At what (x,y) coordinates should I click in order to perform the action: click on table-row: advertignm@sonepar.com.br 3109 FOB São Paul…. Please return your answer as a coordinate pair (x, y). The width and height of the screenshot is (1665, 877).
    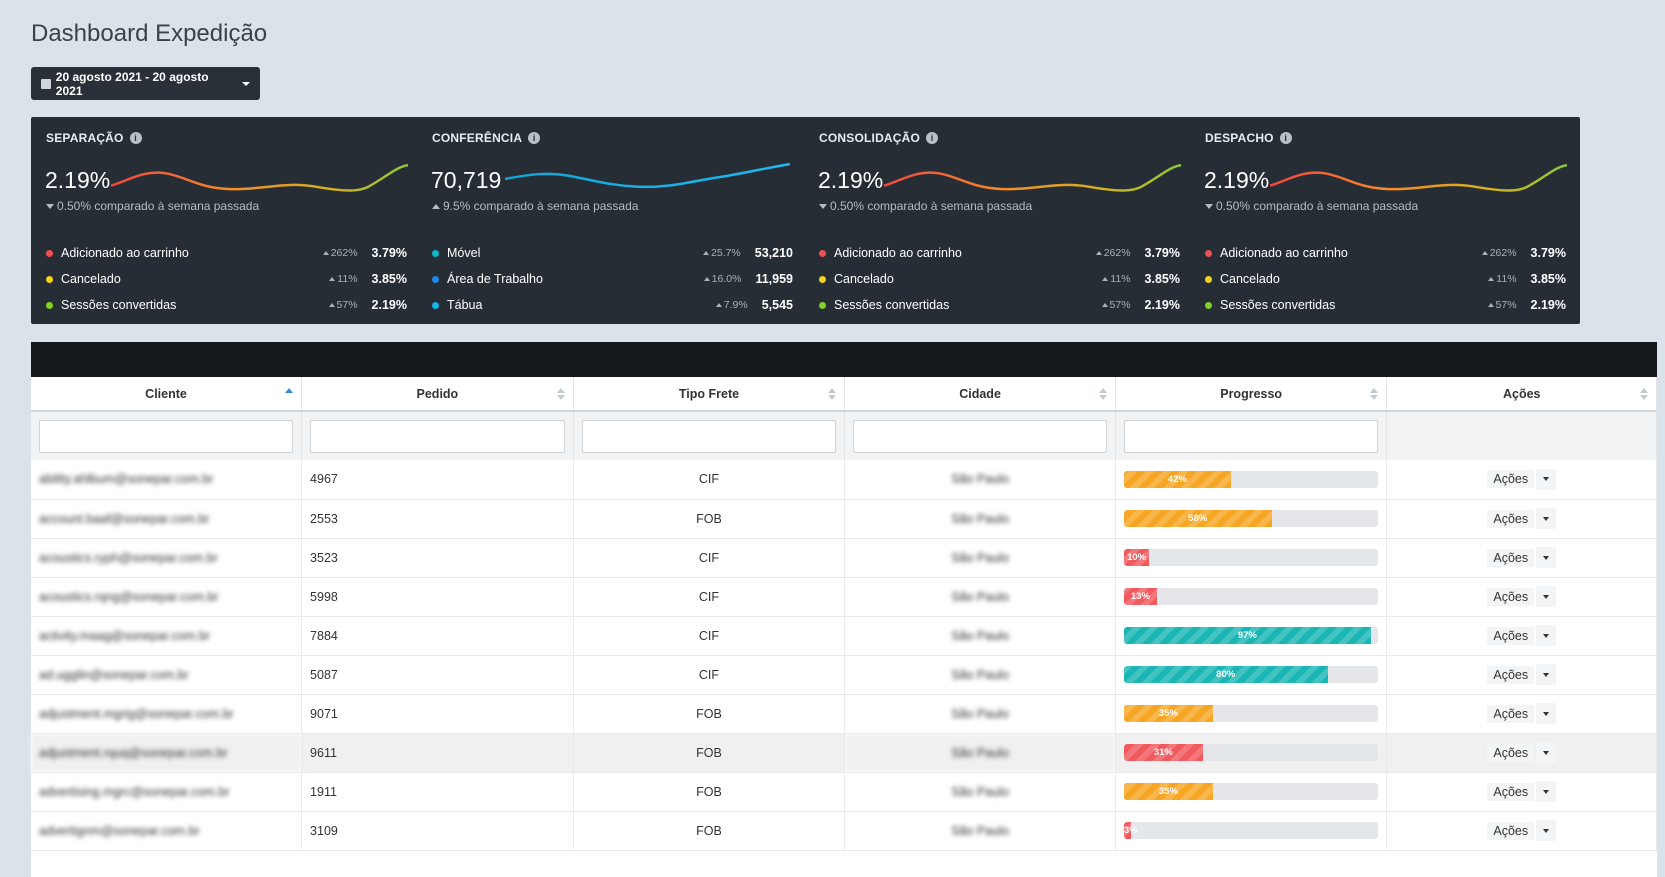
    Looking at the image, I should click on (844, 831).